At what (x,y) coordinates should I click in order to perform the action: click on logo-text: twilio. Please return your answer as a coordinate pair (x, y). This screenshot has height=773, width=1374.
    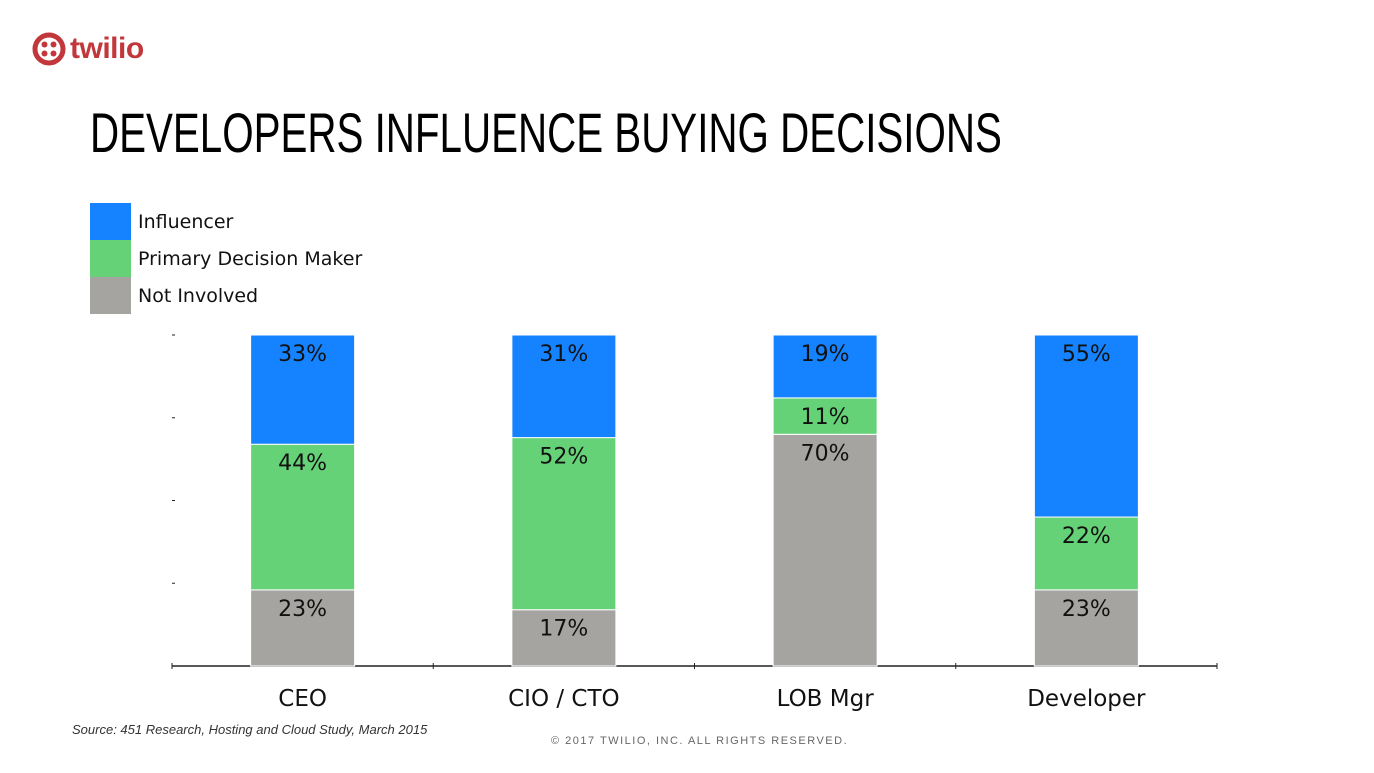
    Looking at the image, I should click on (107, 48).